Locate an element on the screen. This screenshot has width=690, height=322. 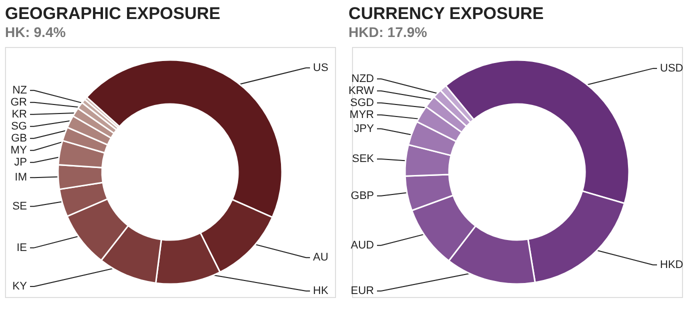
slice-label: SE is located at coordinates (19, 206).